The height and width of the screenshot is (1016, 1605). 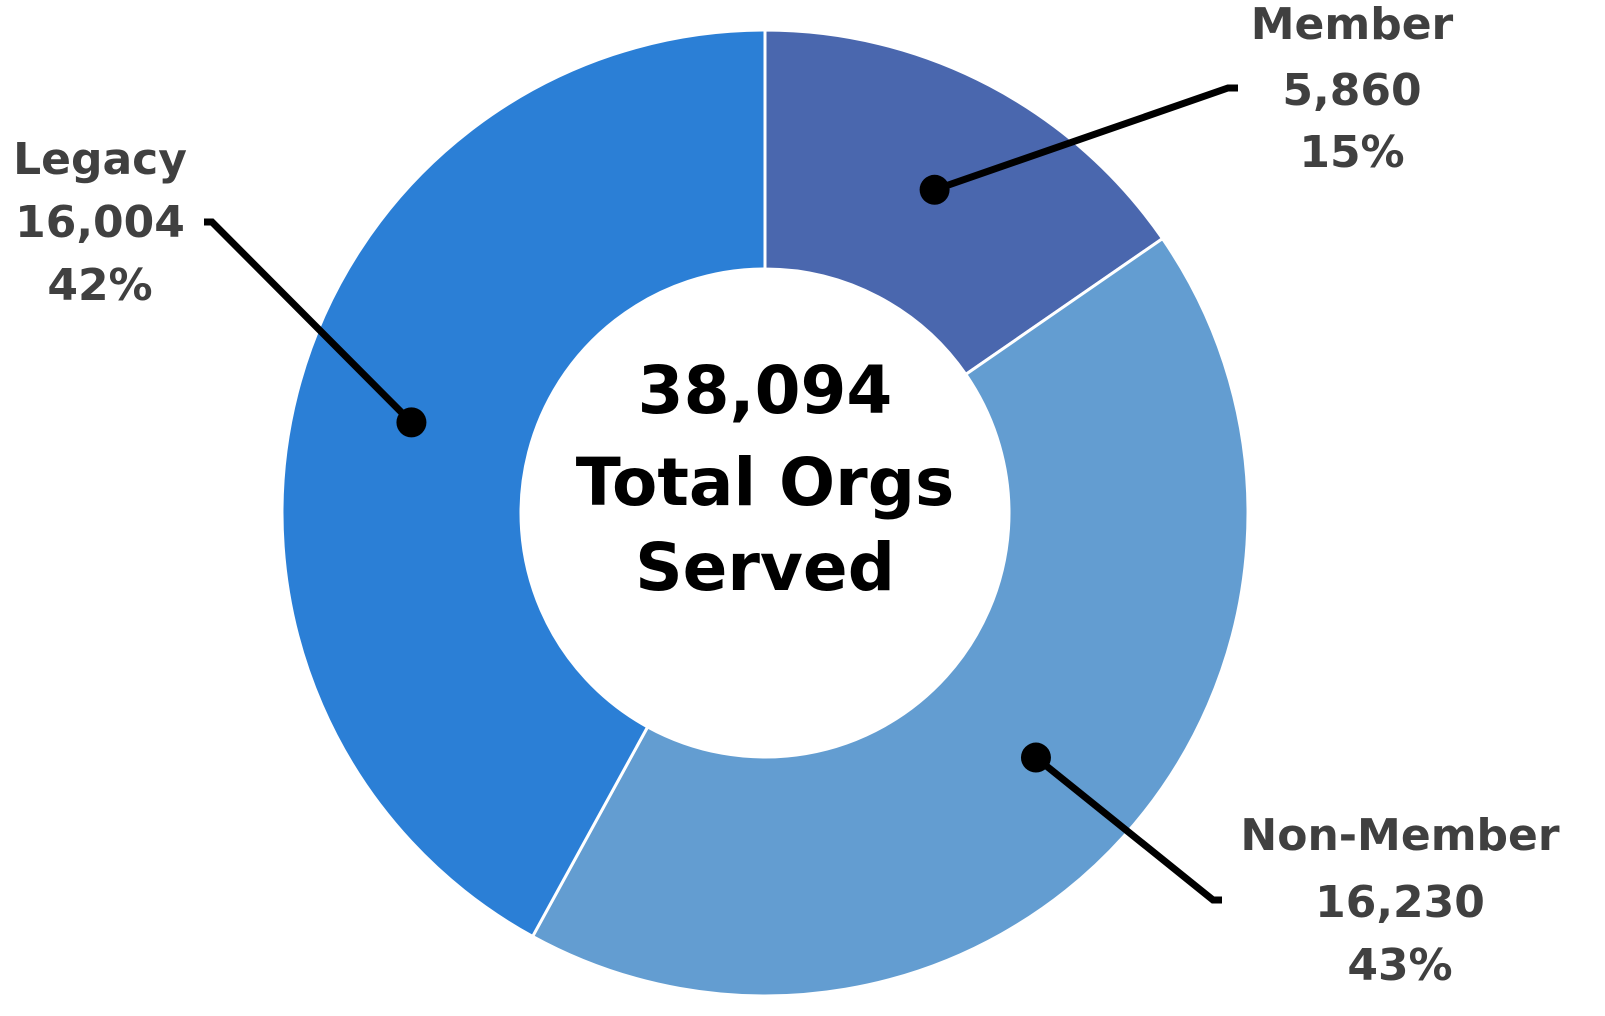 I want to click on slice-name: Legacy, so click(x=100, y=159).